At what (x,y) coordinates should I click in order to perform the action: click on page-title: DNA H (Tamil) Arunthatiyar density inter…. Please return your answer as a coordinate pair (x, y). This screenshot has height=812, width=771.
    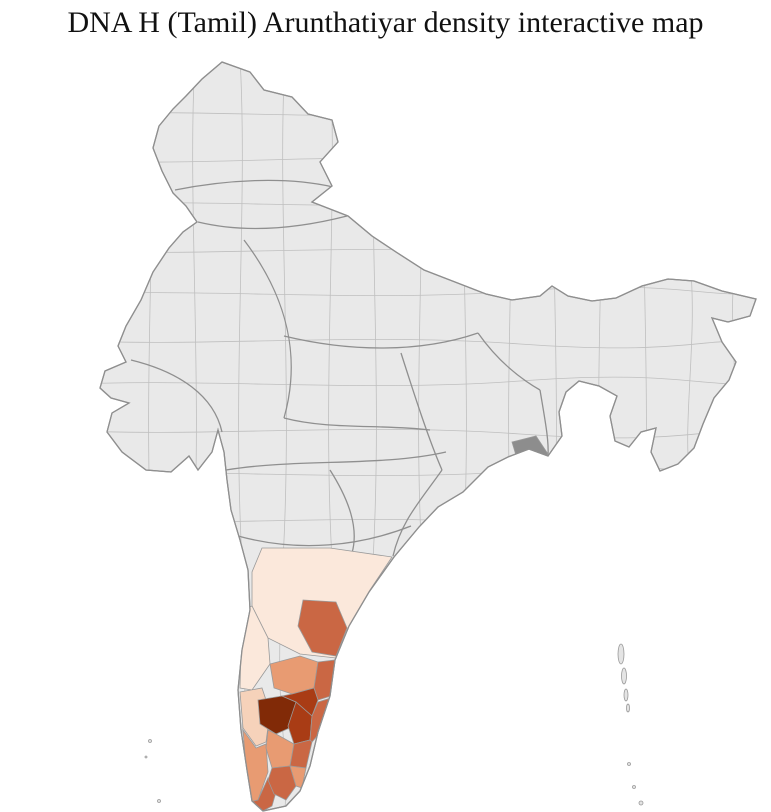
    Looking at the image, I should click on (385, 22).